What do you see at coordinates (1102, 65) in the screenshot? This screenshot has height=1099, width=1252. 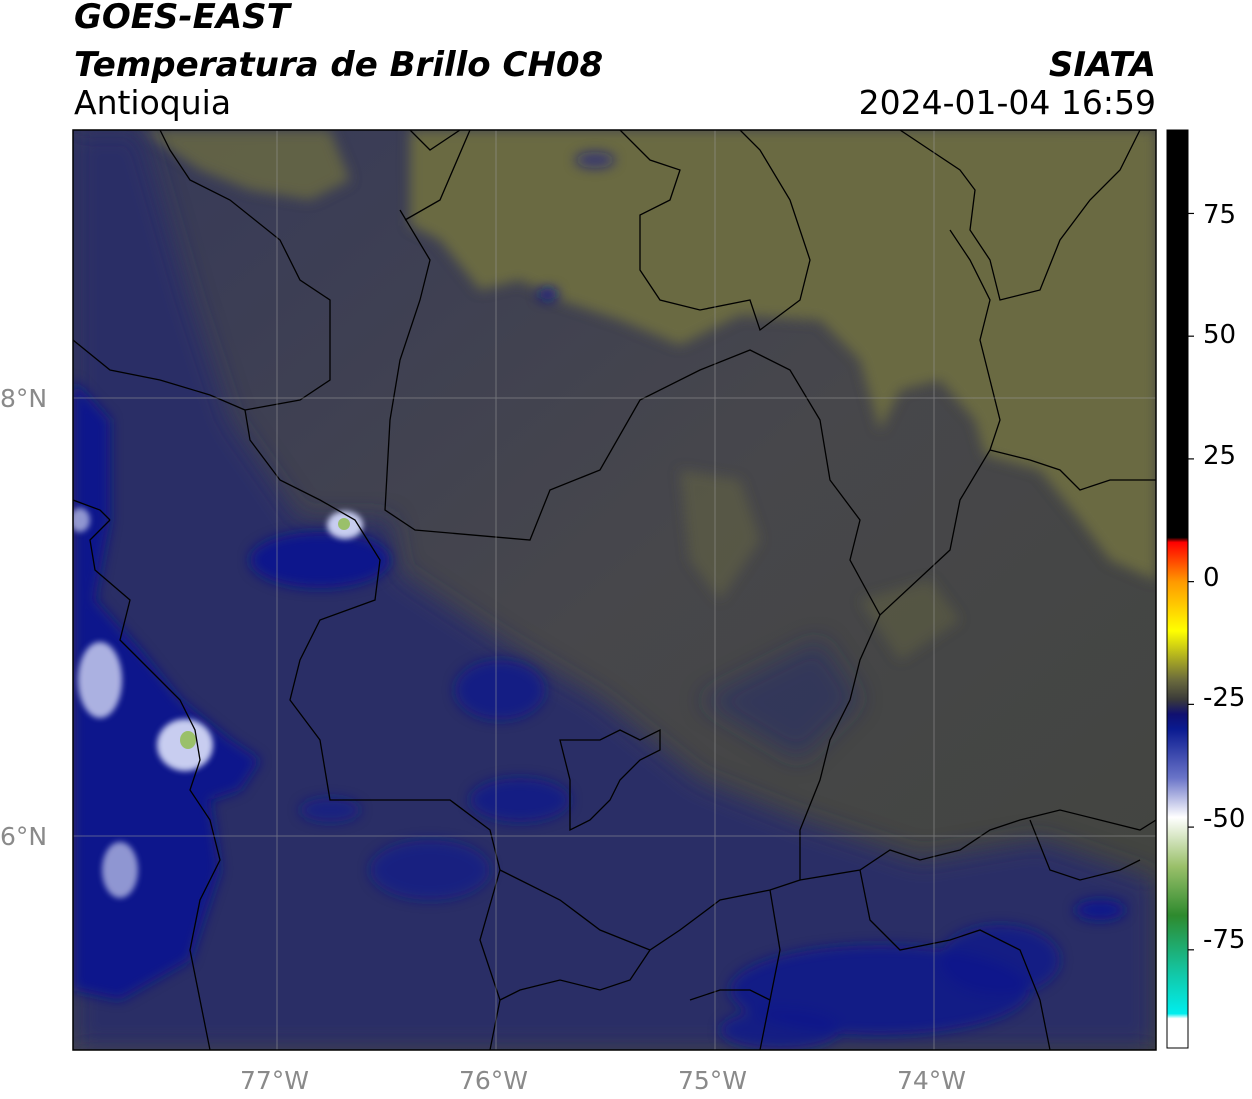 I see `agency-label: SIATA` at bounding box center [1102, 65].